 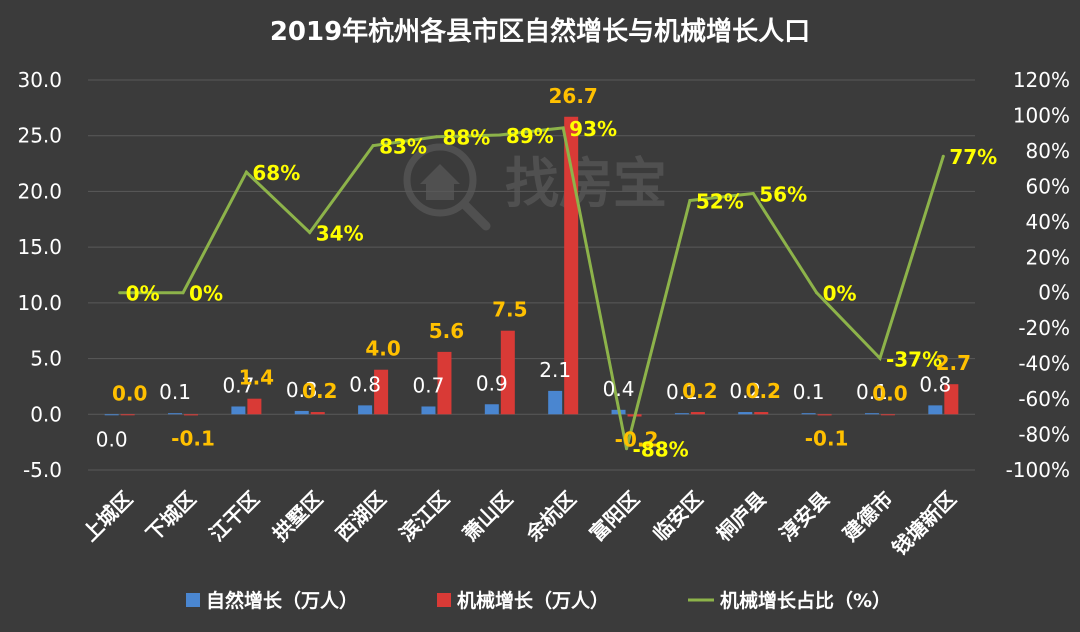 What do you see at coordinates (1044, 399) in the screenshot?
I see `right-tick-label: -60%` at bounding box center [1044, 399].